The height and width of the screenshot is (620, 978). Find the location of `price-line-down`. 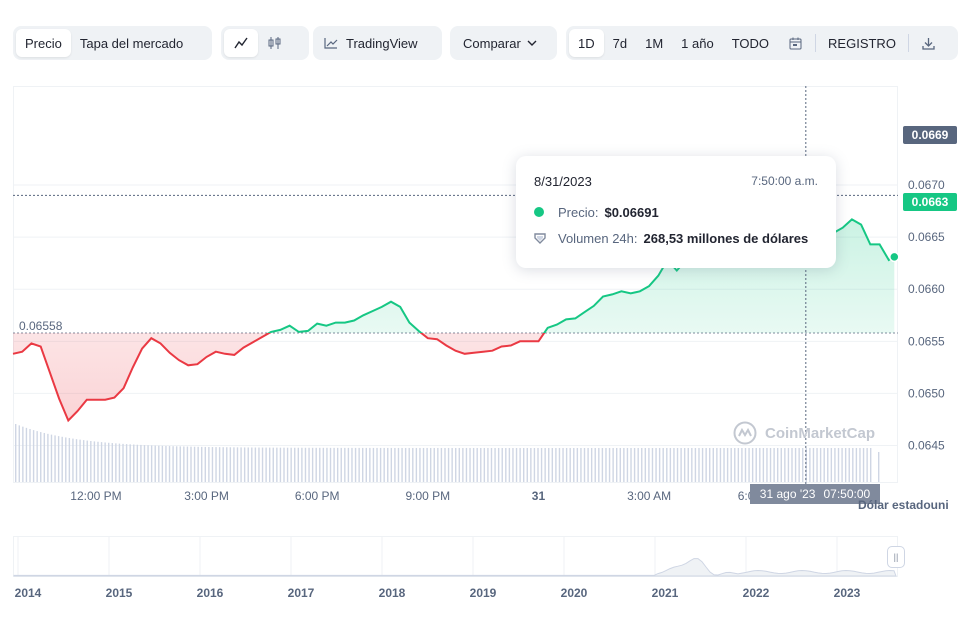

price-line-down is located at coordinates (279, 377).